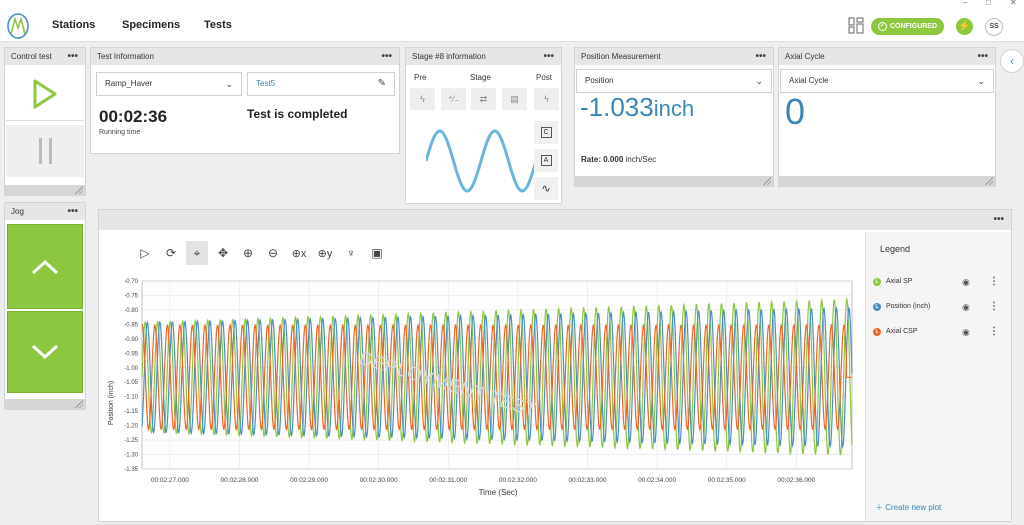 The height and width of the screenshot is (525, 1024). What do you see at coordinates (641, 159) in the screenshot?
I see `rate-unit: inch/Sec` at bounding box center [641, 159].